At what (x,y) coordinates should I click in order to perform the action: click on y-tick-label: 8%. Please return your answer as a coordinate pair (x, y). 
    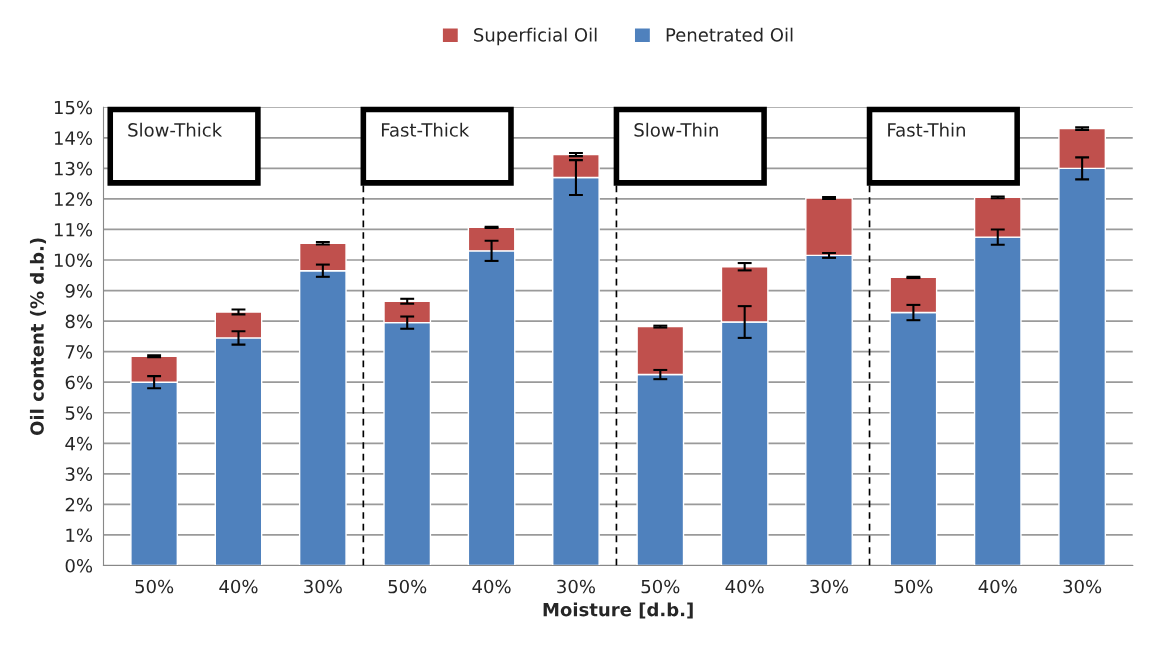
    Looking at the image, I should click on (79, 321).